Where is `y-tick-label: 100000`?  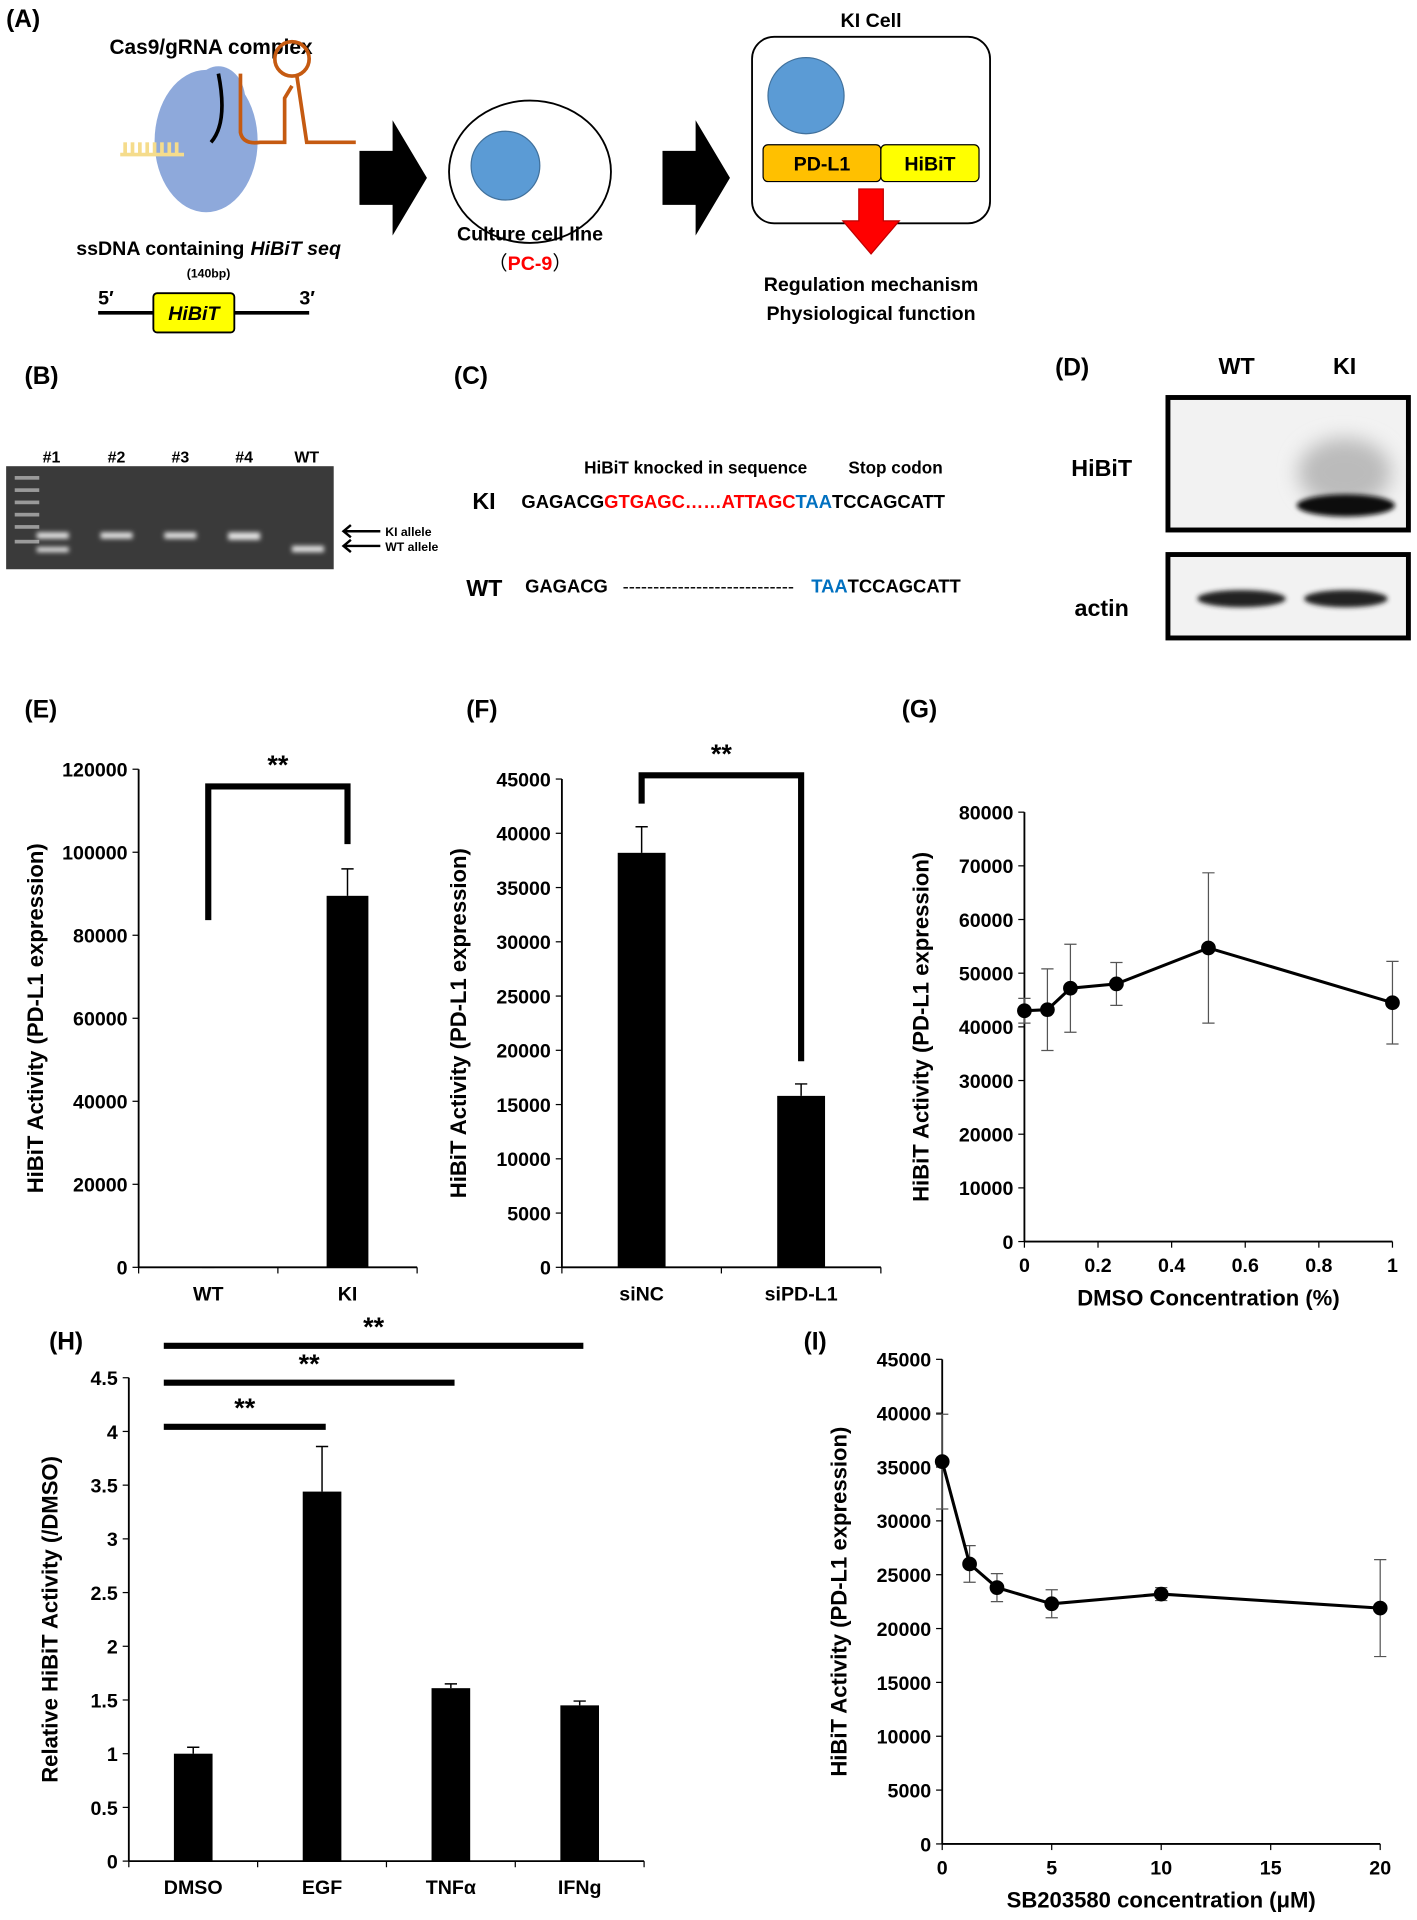
y-tick-label: 100000 is located at coordinates (95, 854).